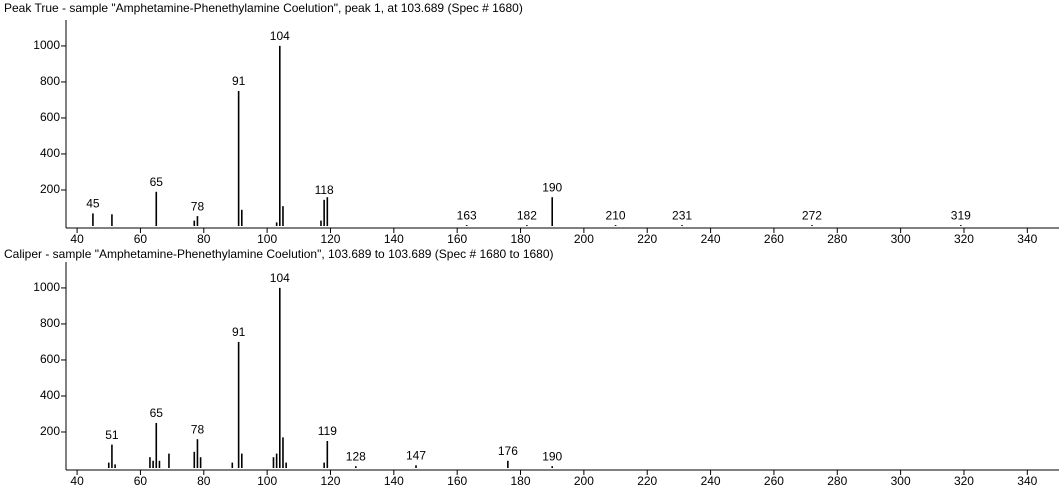  What do you see at coordinates (682, 215) in the screenshot?
I see `peak-label: 231` at bounding box center [682, 215].